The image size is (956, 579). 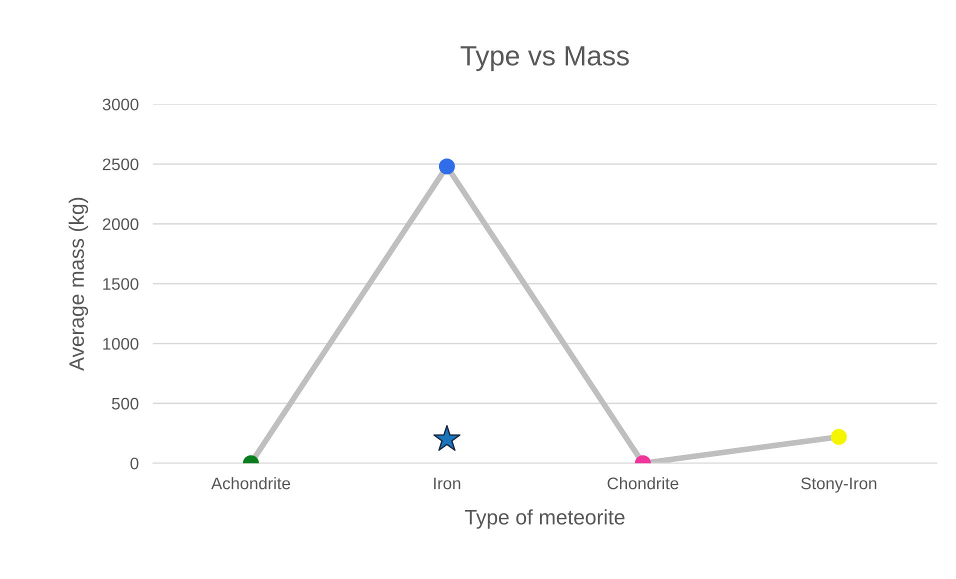 I want to click on y-tick-label: 3000, so click(x=120, y=104).